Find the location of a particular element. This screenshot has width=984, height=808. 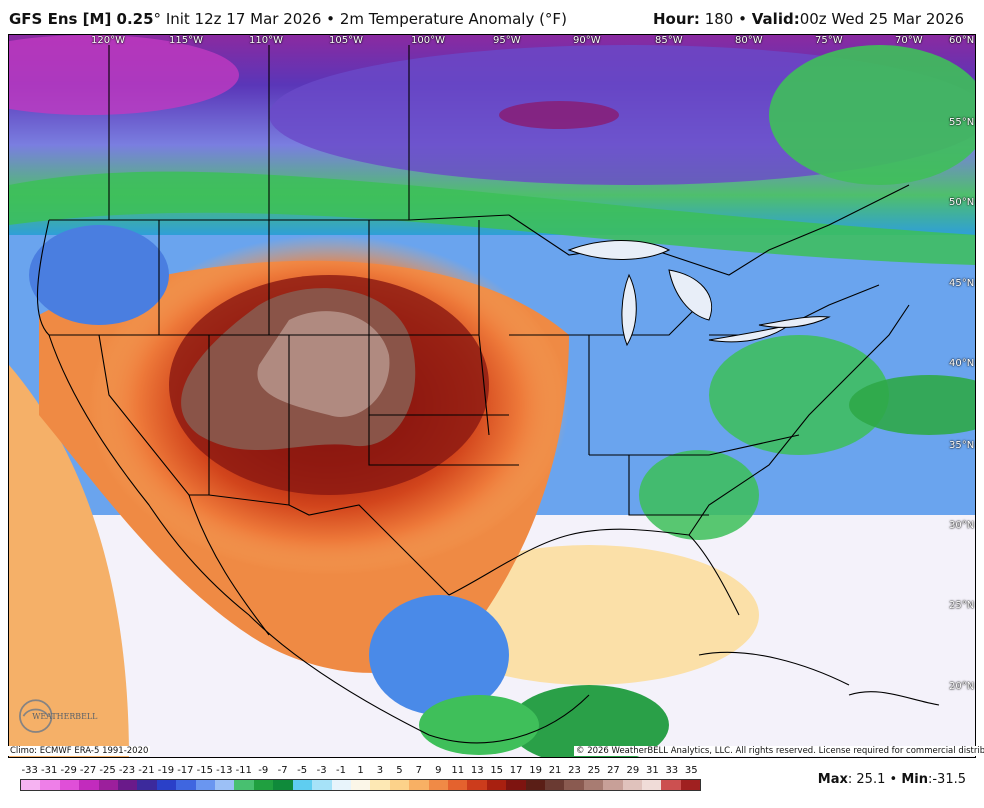

colorbar-tick: -5 is located at coordinates (302, 770).